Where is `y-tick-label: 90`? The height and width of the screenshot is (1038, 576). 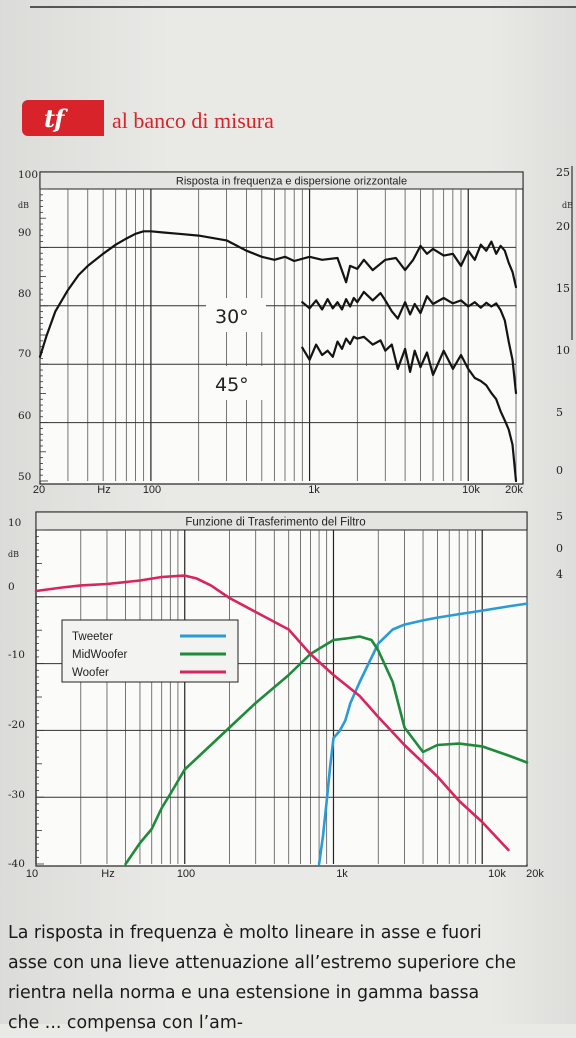 y-tick-label: 90 is located at coordinates (24, 233).